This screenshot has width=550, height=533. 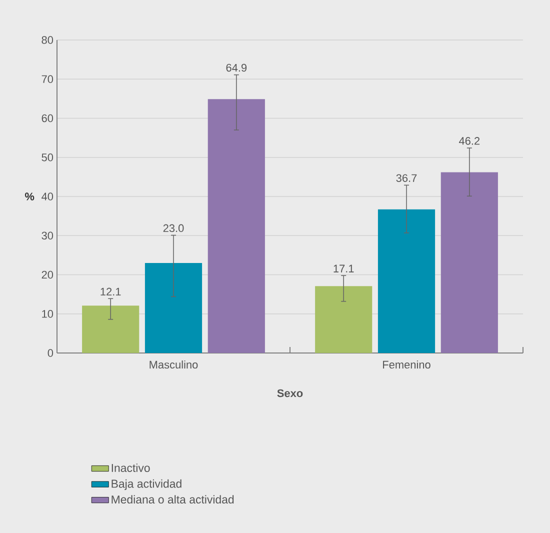 What do you see at coordinates (173, 499) in the screenshot?
I see `legend-label: Mediana o alta actividad` at bounding box center [173, 499].